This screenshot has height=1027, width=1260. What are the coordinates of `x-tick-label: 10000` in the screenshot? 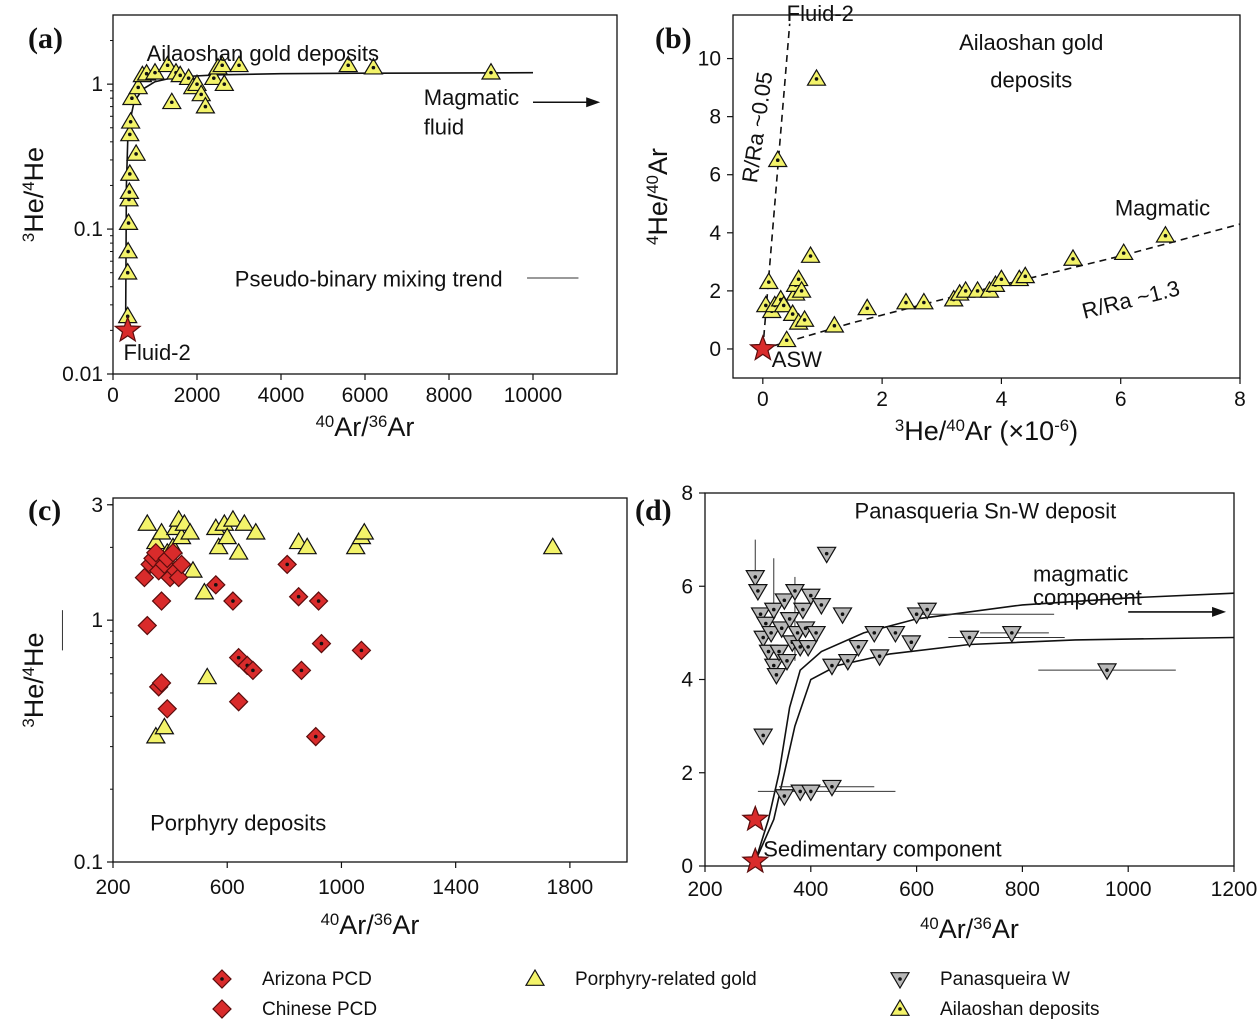 It's located at (533, 395).